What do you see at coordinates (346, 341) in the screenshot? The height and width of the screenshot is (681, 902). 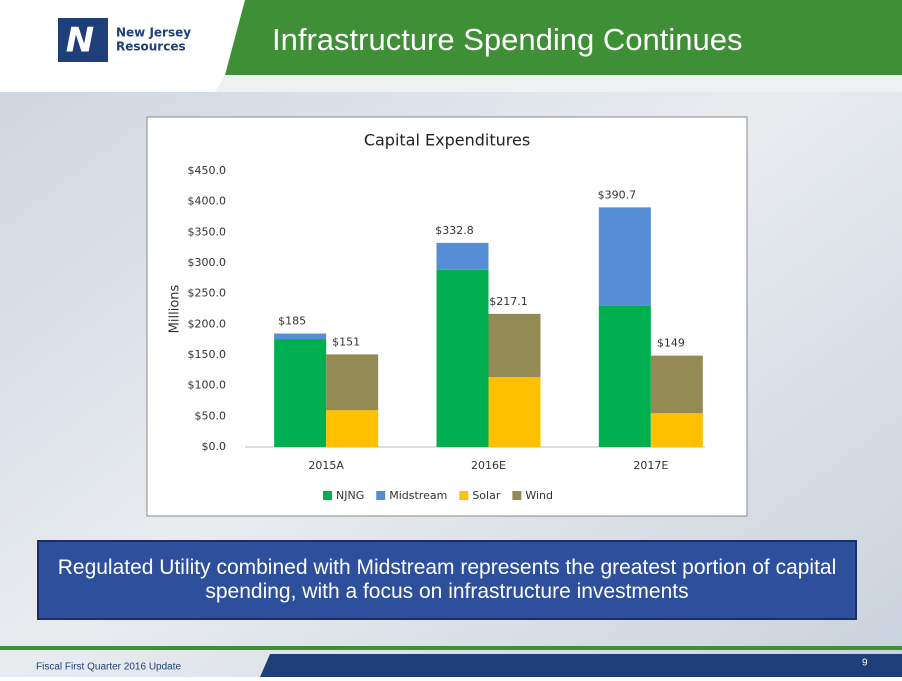 I see `total-label: $151` at bounding box center [346, 341].